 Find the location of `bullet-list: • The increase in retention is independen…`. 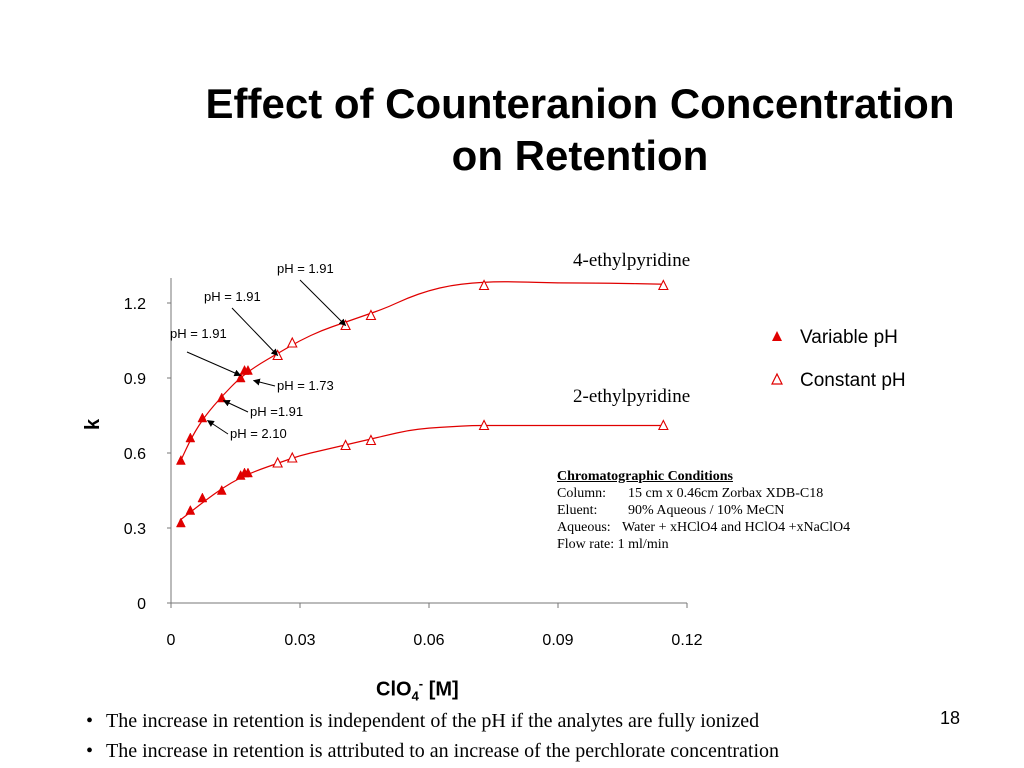

bullet-list: • The increase in retention is independen… is located at coordinates (432, 736).